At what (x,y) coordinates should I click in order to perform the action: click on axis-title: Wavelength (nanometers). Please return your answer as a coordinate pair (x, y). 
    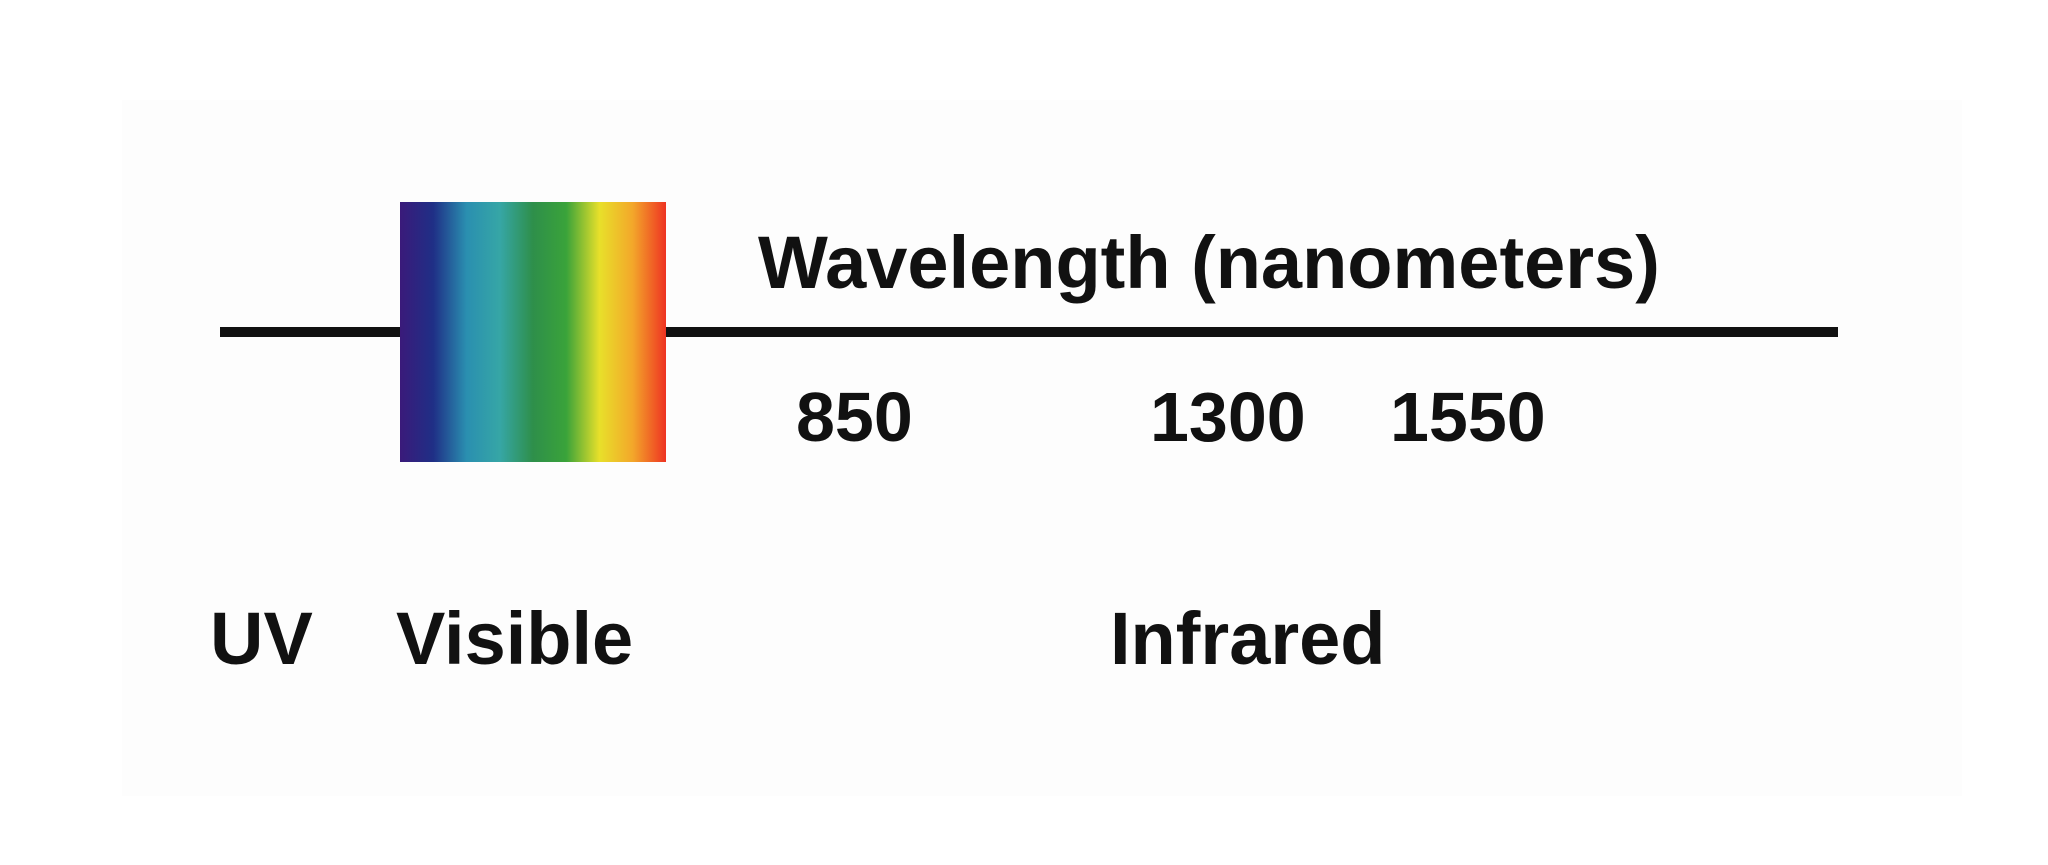
    Looking at the image, I should click on (1209, 262).